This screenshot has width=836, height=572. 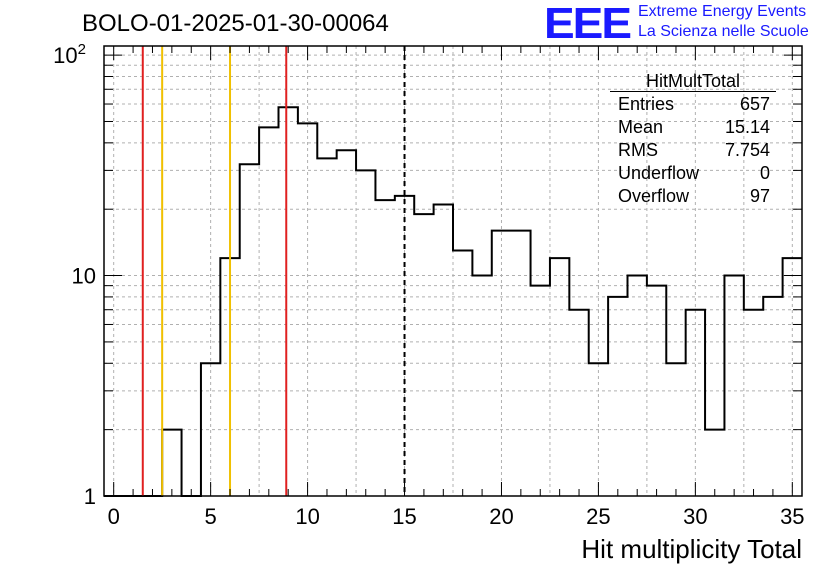 What do you see at coordinates (693, 150) in the screenshot?
I see `stats-row-rms: RMS 7.754` at bounding box center [693, 150].